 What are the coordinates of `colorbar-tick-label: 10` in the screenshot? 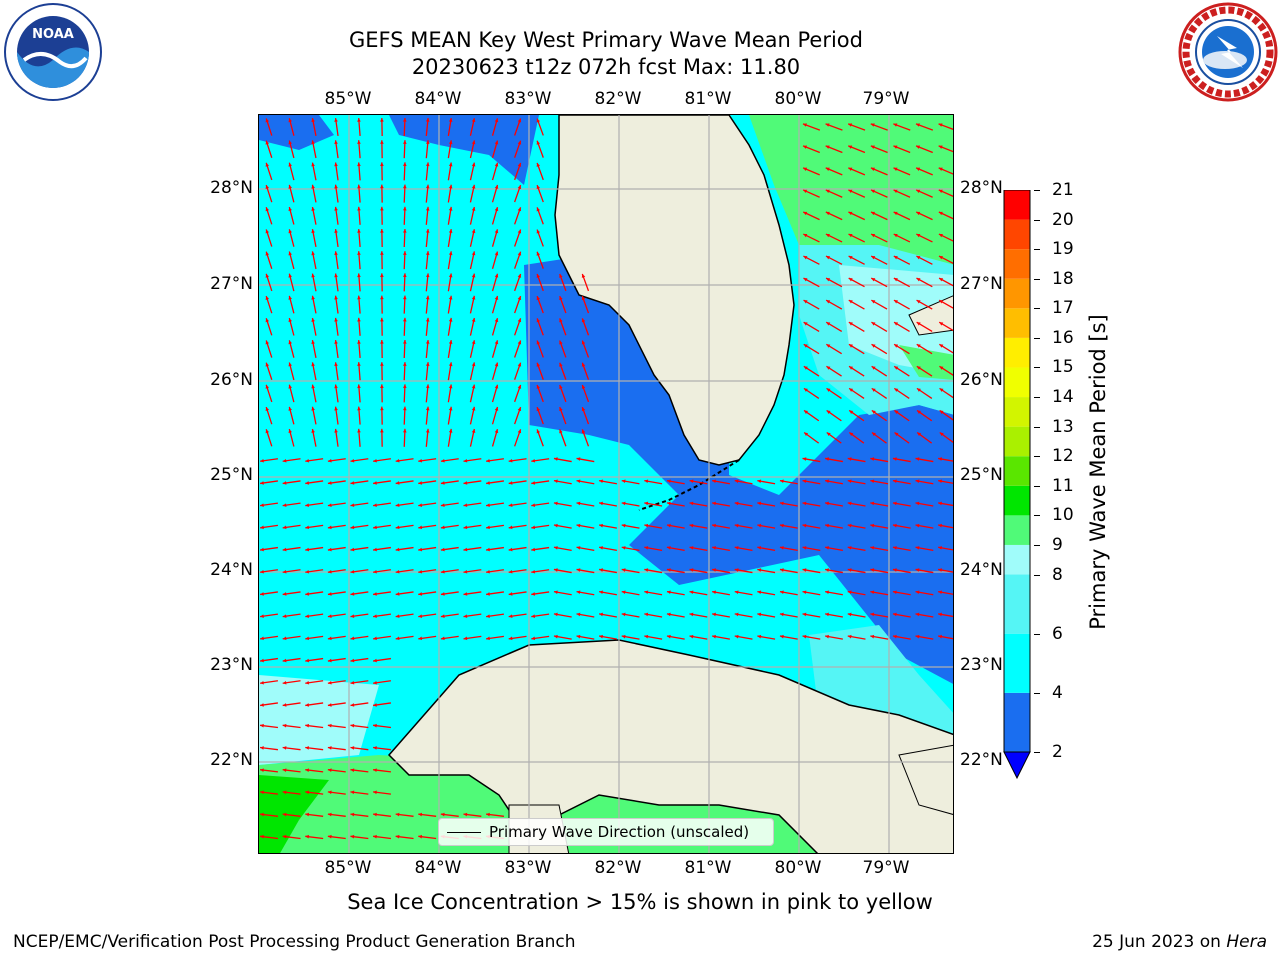 It's located at (1063, 515).